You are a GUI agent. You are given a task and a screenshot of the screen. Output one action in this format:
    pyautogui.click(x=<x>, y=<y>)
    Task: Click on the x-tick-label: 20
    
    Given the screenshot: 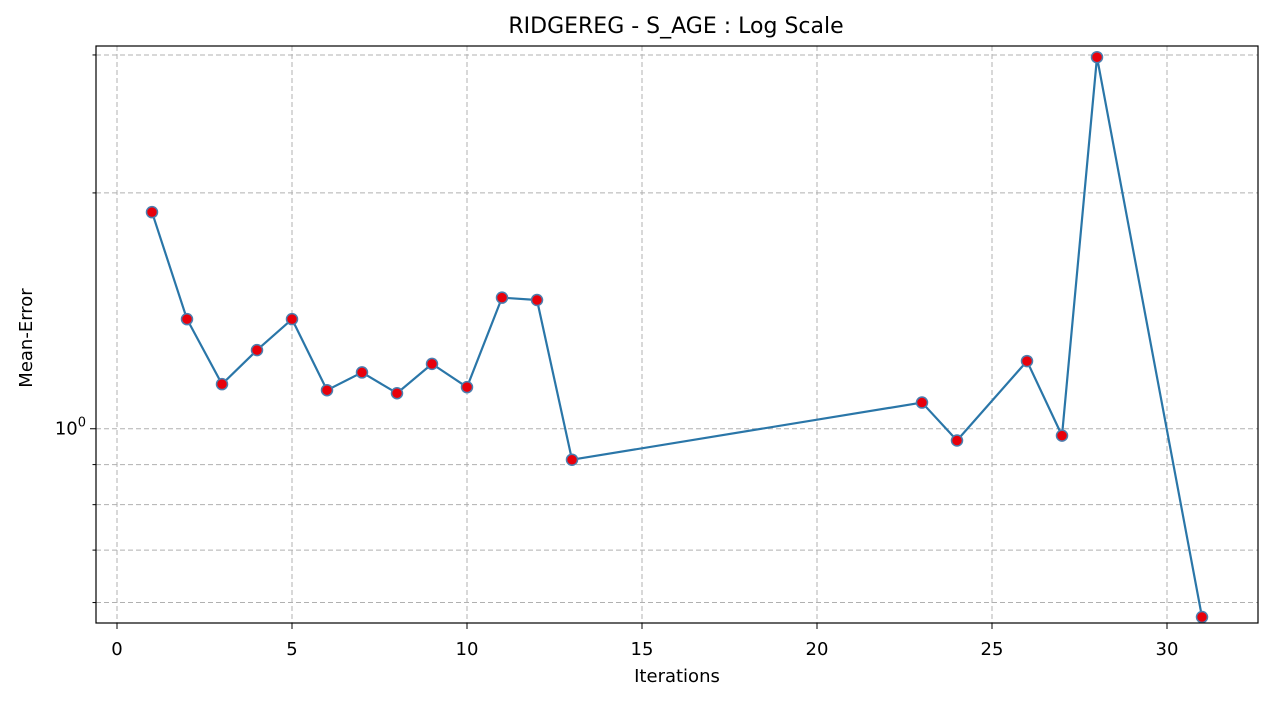 What is the action you would take?
    pyautogui.click(x=817, y=649)
    